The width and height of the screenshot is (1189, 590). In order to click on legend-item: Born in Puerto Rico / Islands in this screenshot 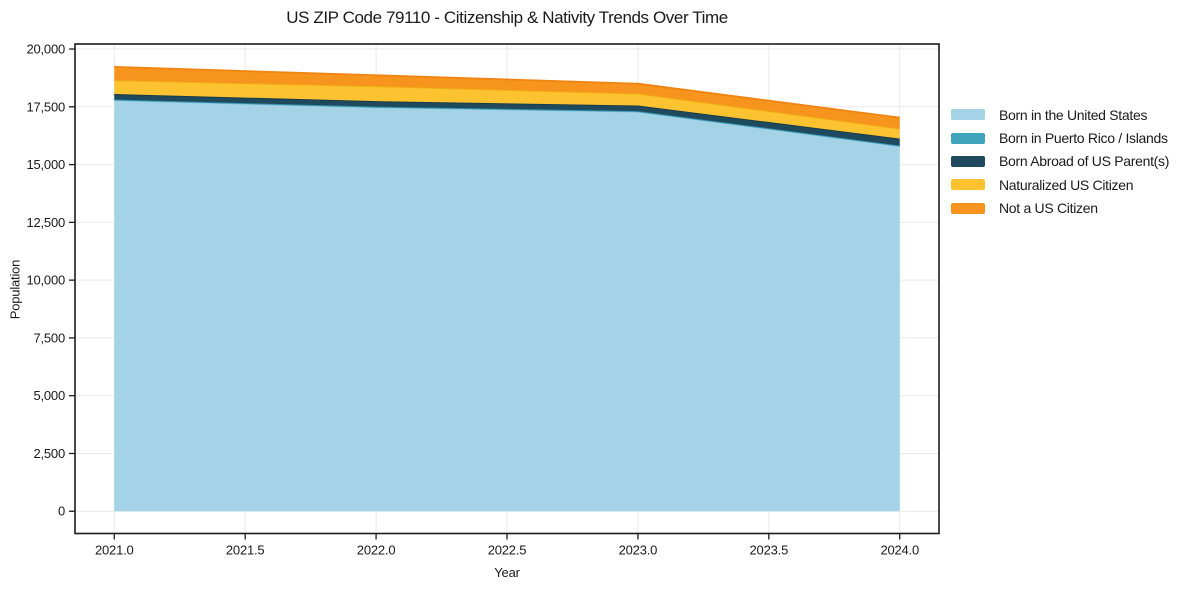, I will do `click(1060, 137)`.